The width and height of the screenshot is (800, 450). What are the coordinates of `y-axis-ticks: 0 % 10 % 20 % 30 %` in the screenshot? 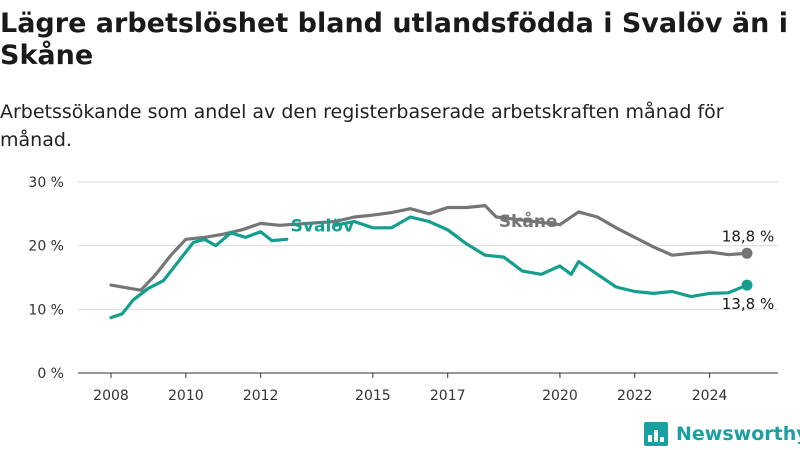 It's located at (46, 278).